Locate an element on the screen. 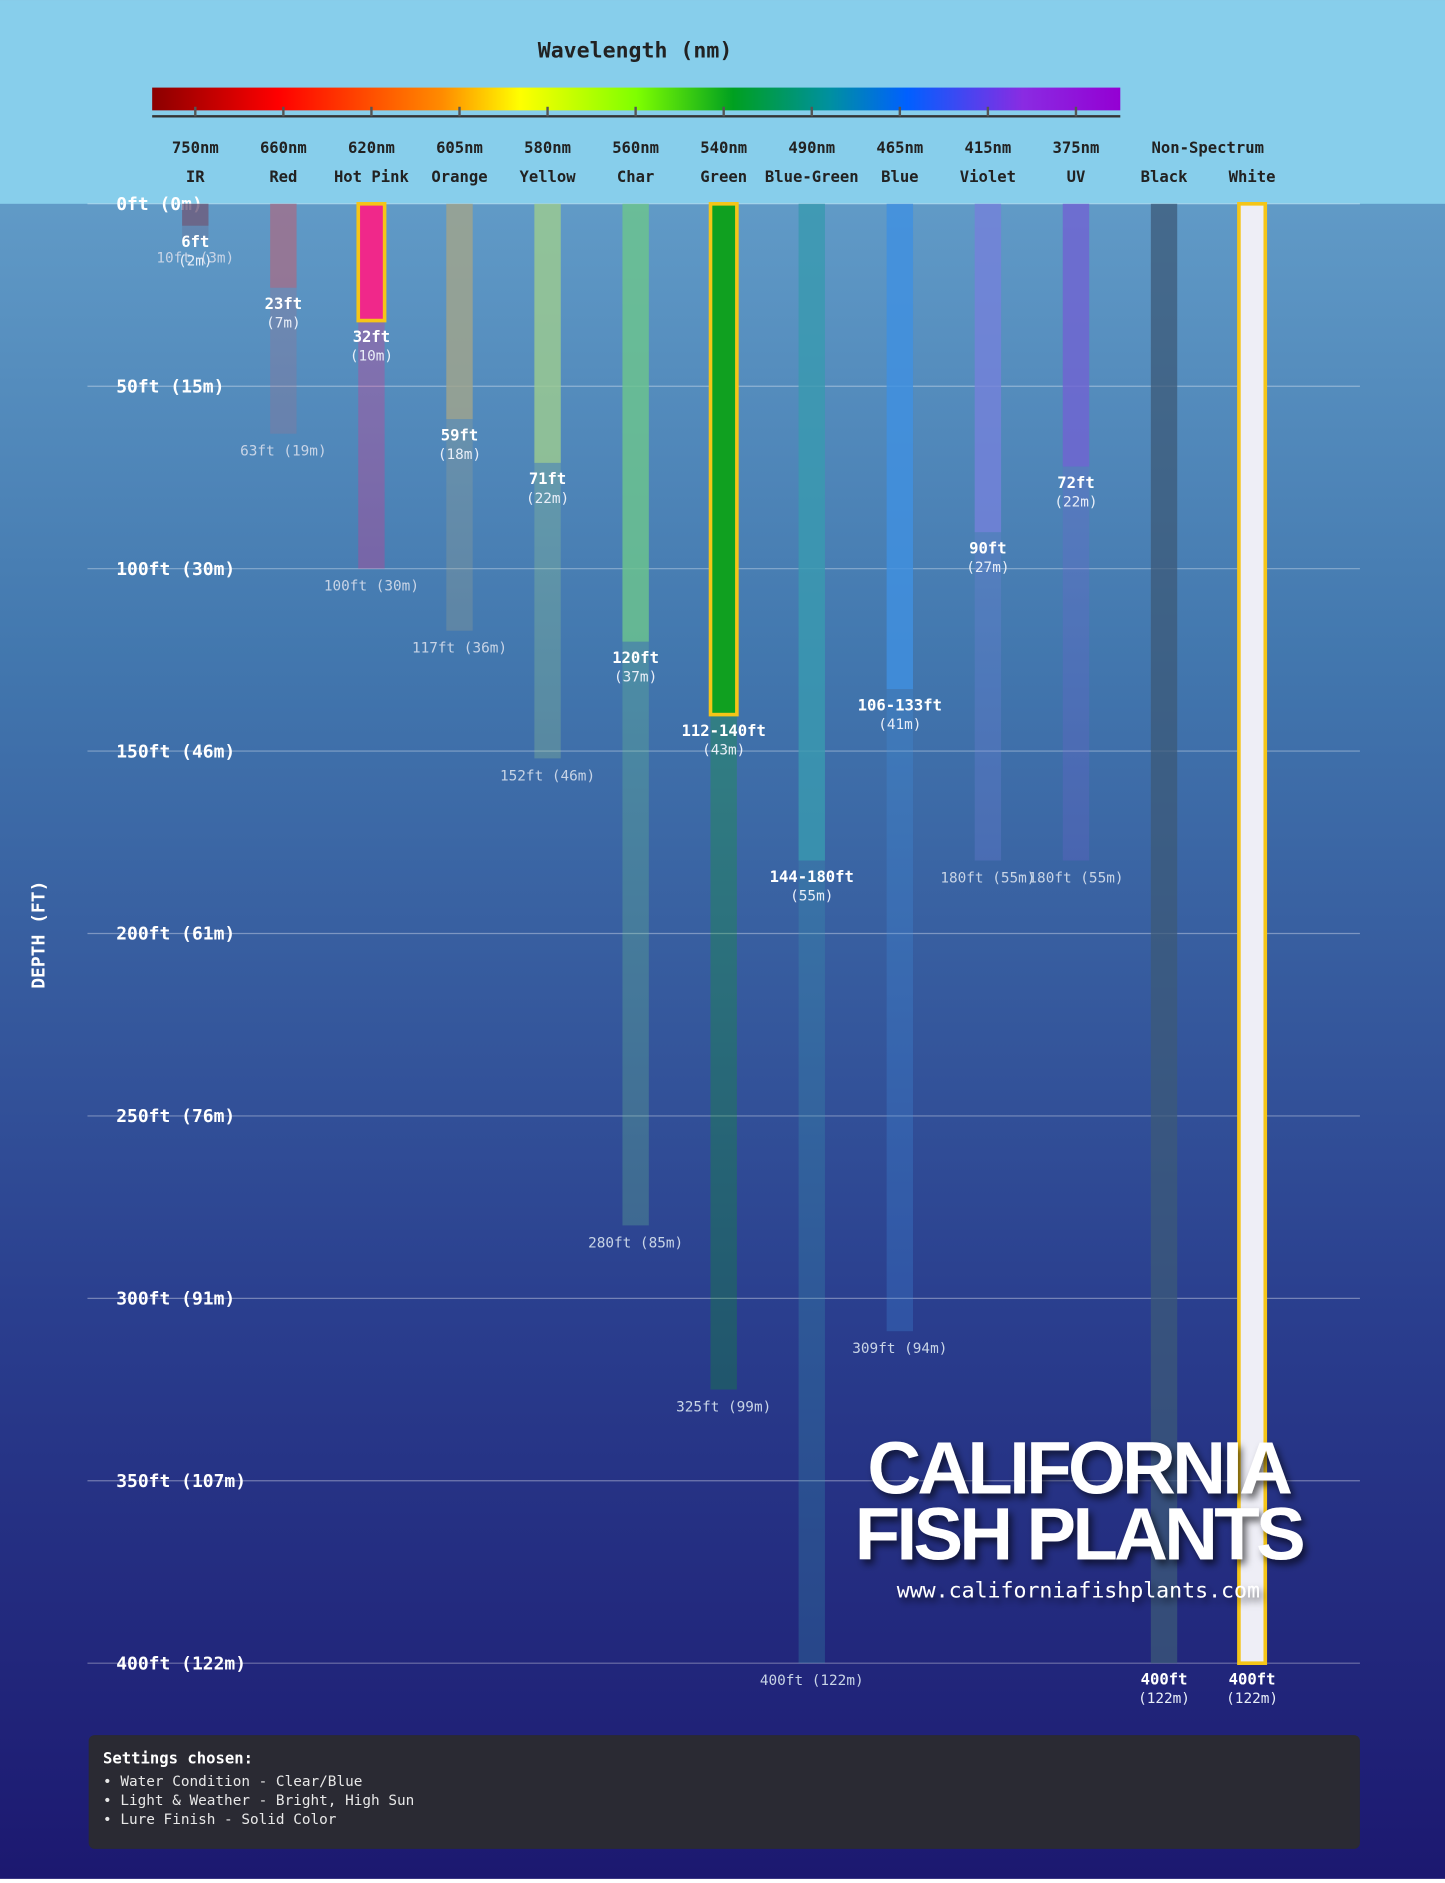 The image size is (1445, 1883). y-tick-label: 0ft (0m) is located at coordinates (159, 204).